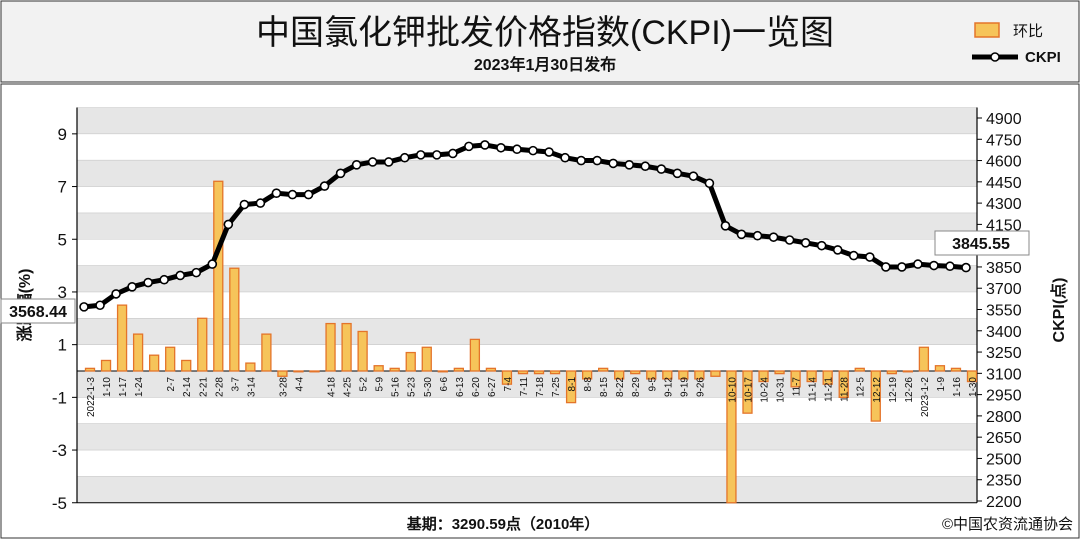 The image size is (1080, 540). I want to click on x-tick-label: 6-20, so click(476, 387).